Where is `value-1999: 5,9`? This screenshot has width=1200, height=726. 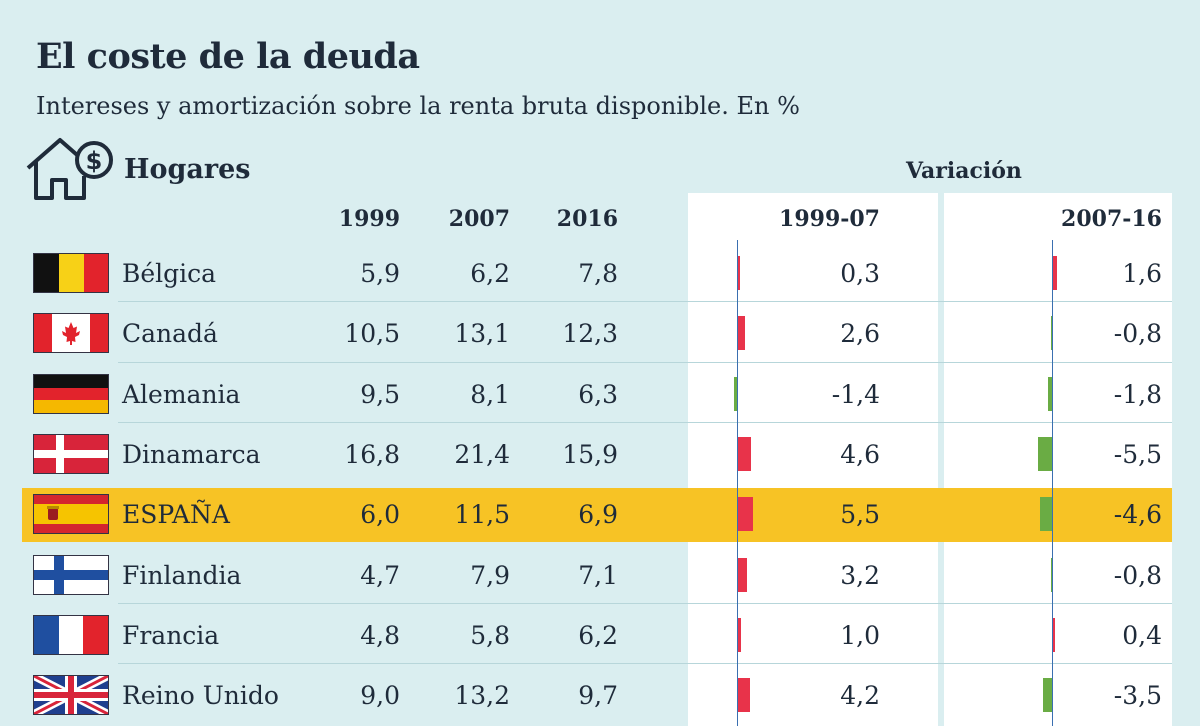 value-1999: 5,9 is located at coordinates (380, 273).